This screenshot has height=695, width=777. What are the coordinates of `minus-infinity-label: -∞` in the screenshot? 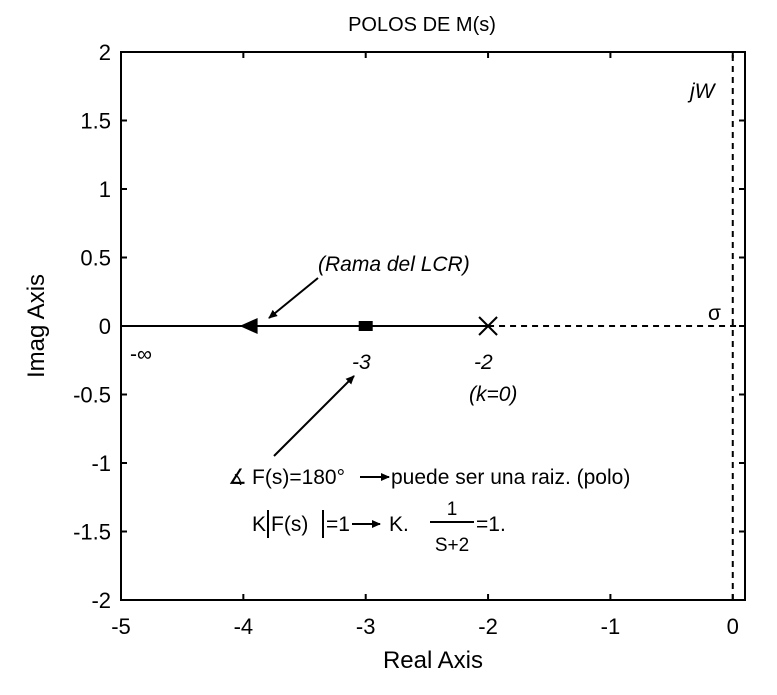 It's located at (141, 354).